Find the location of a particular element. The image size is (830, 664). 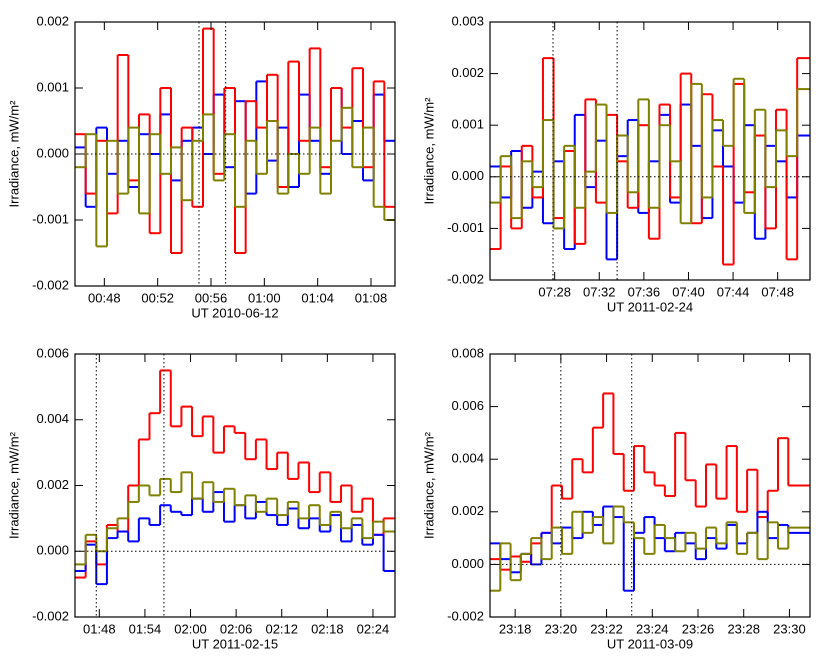

x-tick-label: 00:52 is located at coordinates (157, 297).